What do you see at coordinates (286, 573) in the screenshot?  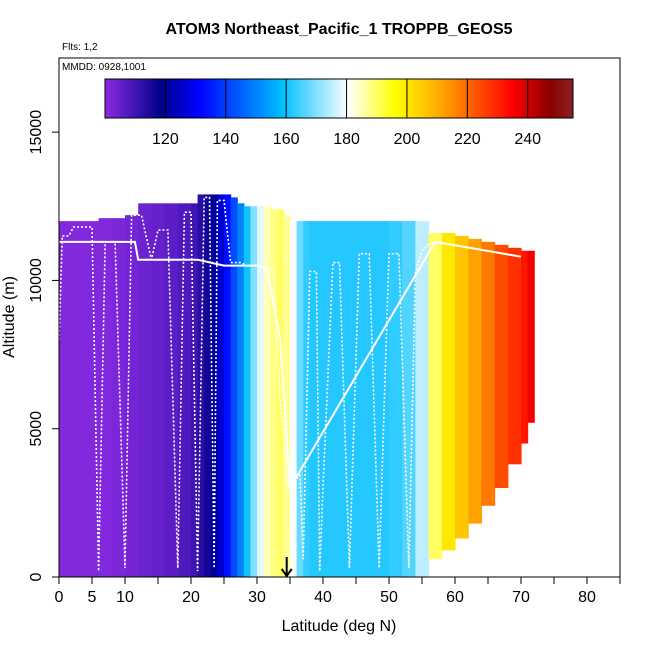 I see `marker-arrow-head` at bounding box center [286, 573].